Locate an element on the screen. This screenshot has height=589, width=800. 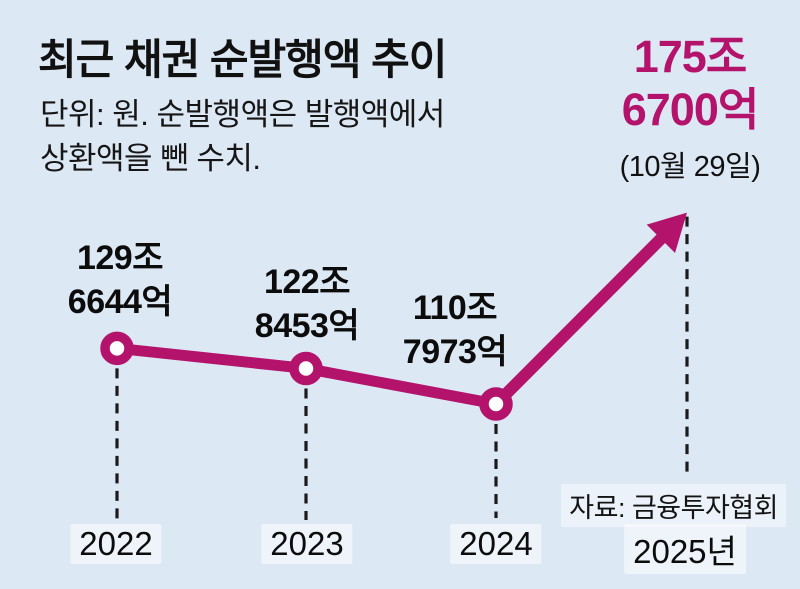
point-label-2024: 110조 7973억 is located at coordinates (455, 330).